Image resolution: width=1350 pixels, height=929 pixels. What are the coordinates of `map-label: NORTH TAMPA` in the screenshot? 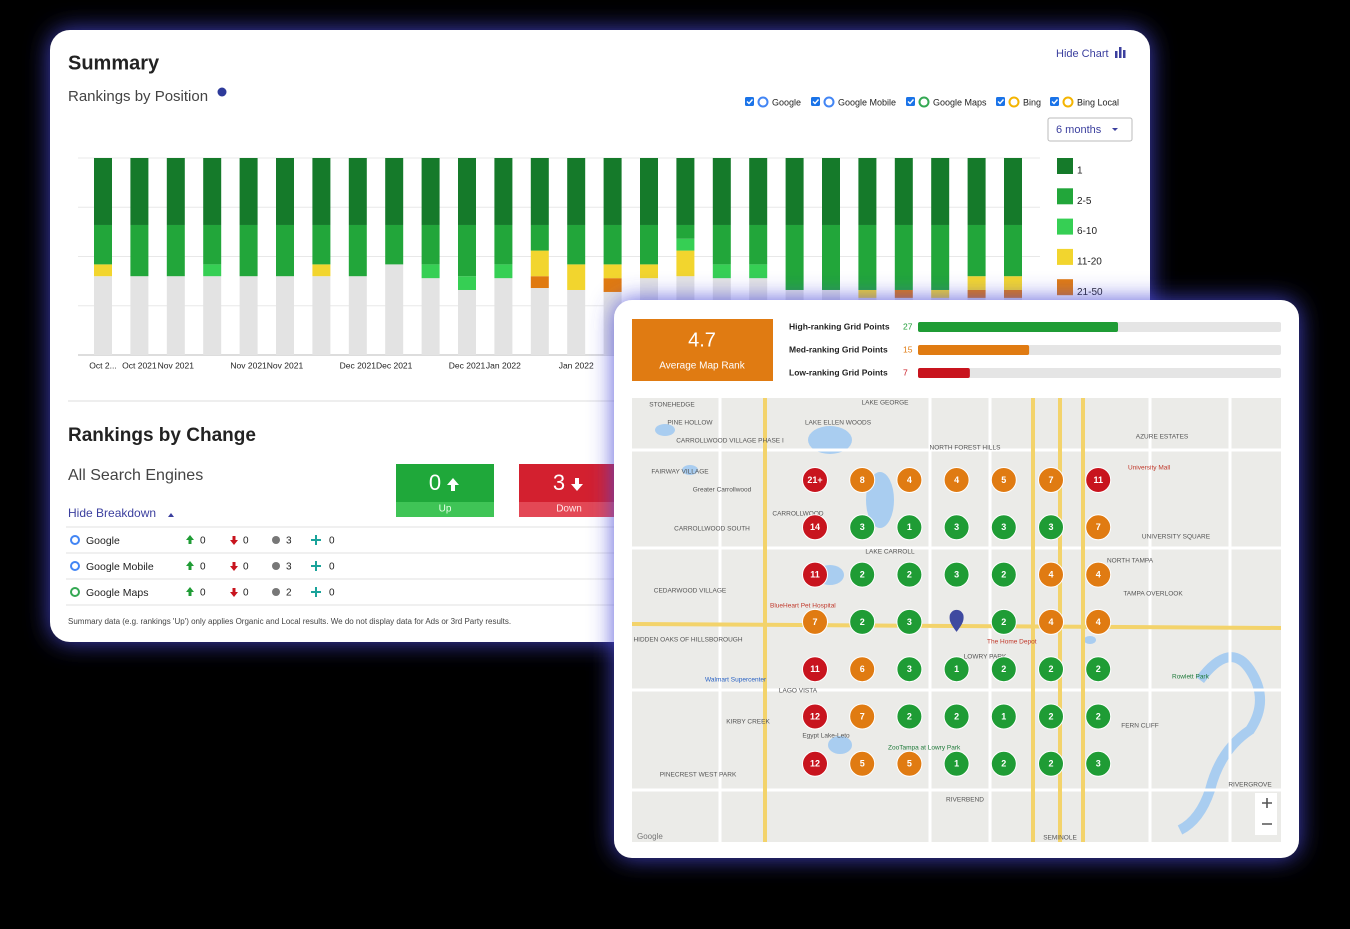 It's located at (1130, 561).